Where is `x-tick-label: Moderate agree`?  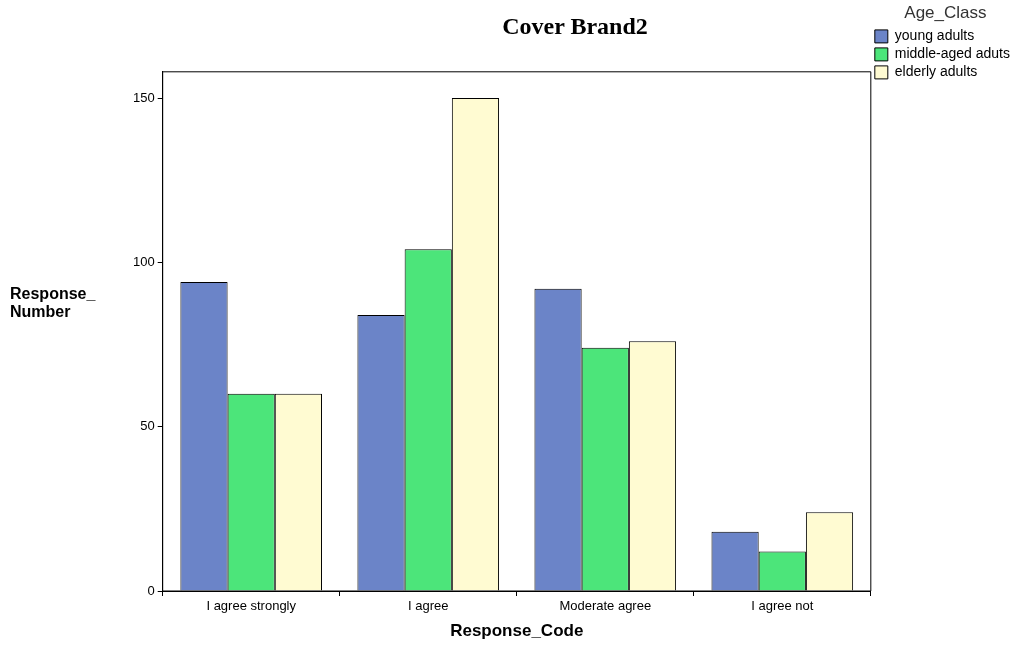
x-tick-label: Moderate agree is located at coordinates (605, 606).